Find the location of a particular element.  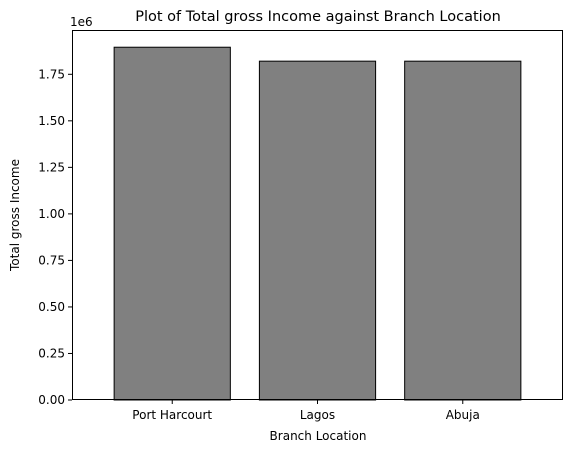

y-tick-label: 1.50 is located at coordinates (51, 121).